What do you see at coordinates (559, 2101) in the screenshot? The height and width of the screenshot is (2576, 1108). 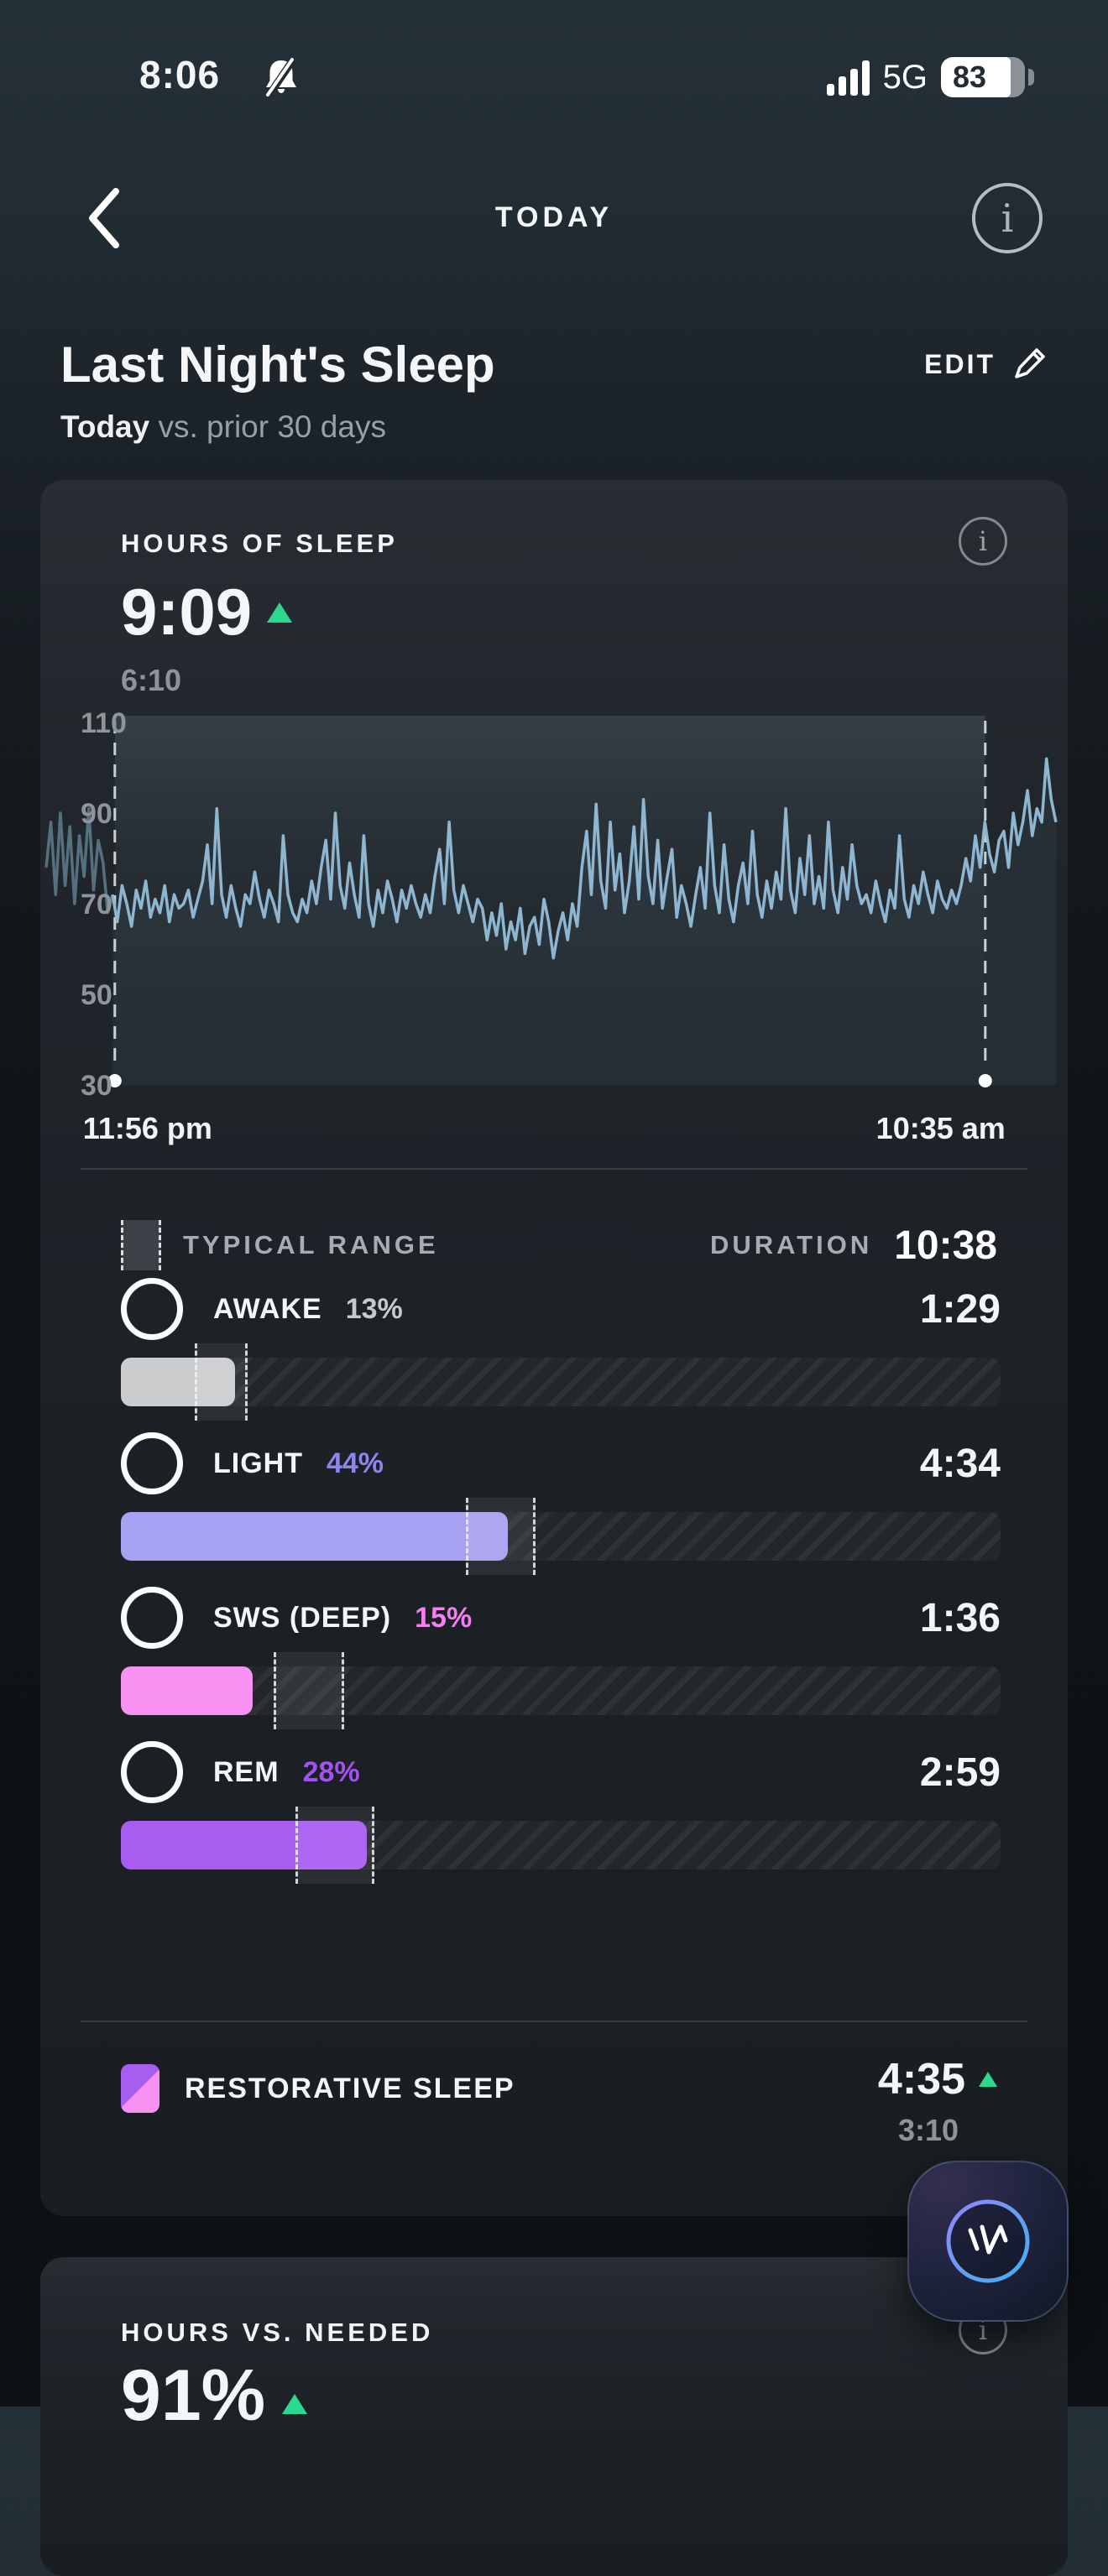 I see `restorative-sleep-row: RESTORATIVE SLEEP 4:35 3:10` at bounding box center [559, 2101].